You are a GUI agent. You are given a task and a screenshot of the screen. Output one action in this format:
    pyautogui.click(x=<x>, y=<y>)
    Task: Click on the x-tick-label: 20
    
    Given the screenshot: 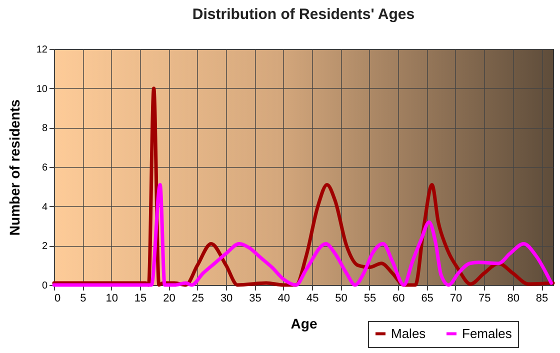 What is the action you would take?
    pyautogui.click(x=169, y=298)
    